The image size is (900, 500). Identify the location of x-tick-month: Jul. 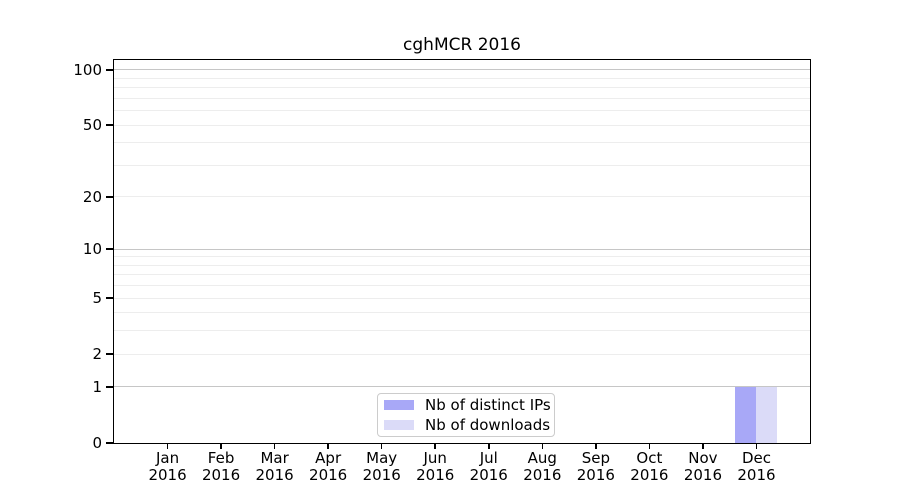
(488, 458).